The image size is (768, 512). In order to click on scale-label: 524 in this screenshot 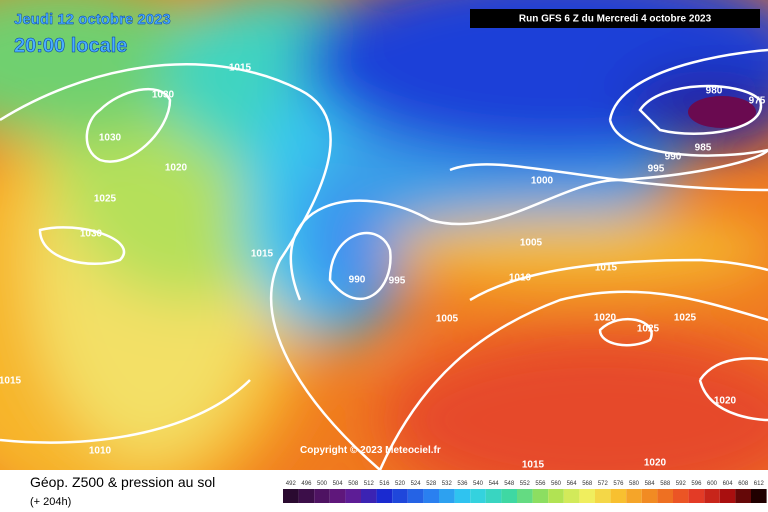, I will do `click(416, 484)`.